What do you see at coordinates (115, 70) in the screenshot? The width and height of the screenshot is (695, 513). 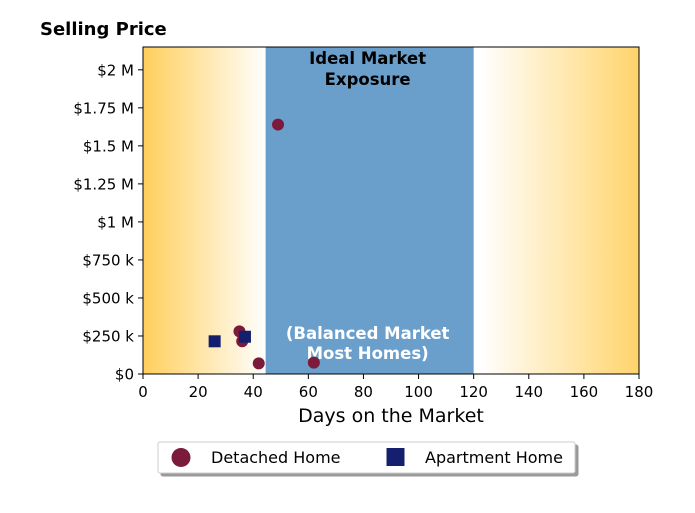 I see `y-tick-label: $2 M` at bounding box center [115, 70].